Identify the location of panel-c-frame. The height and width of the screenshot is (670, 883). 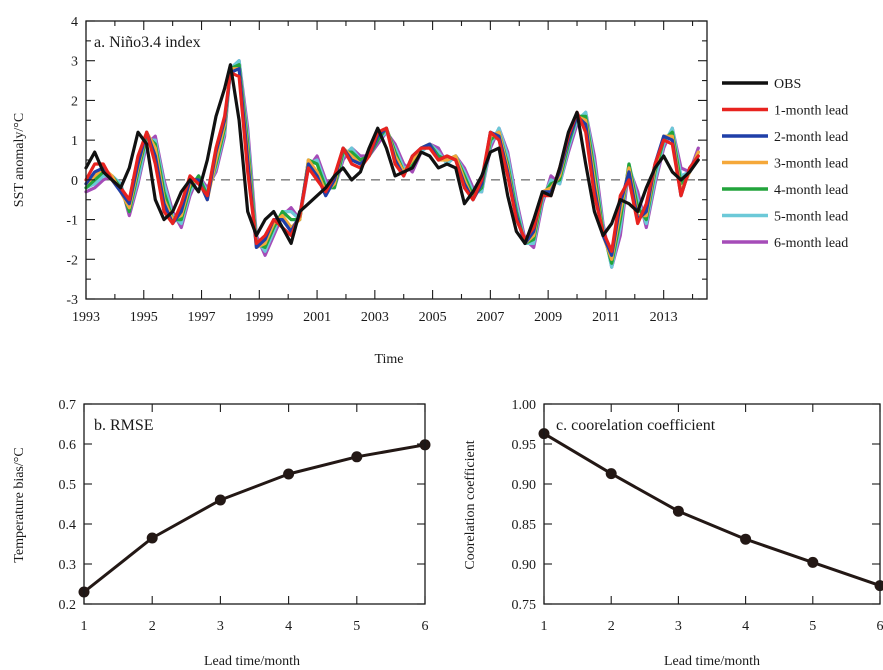
(712, 504).